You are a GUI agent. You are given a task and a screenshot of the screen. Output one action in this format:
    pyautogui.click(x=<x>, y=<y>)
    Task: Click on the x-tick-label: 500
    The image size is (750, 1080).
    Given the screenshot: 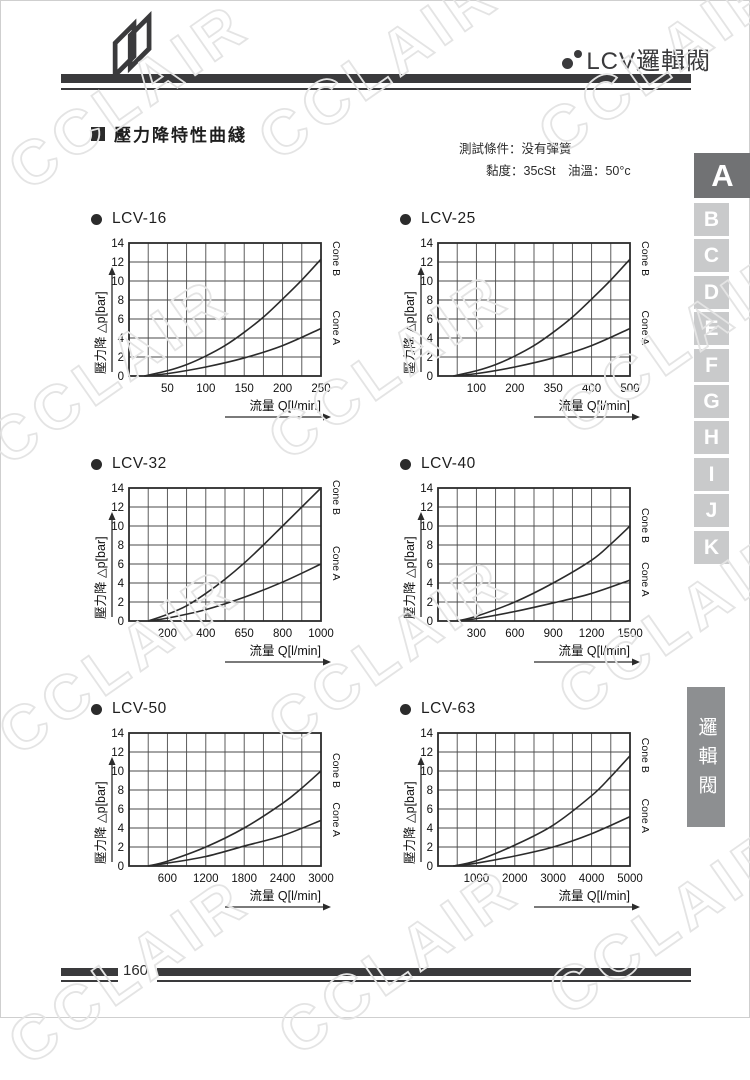 What is the action you would take?
    pyautogui.click(x=629, y=389)
    